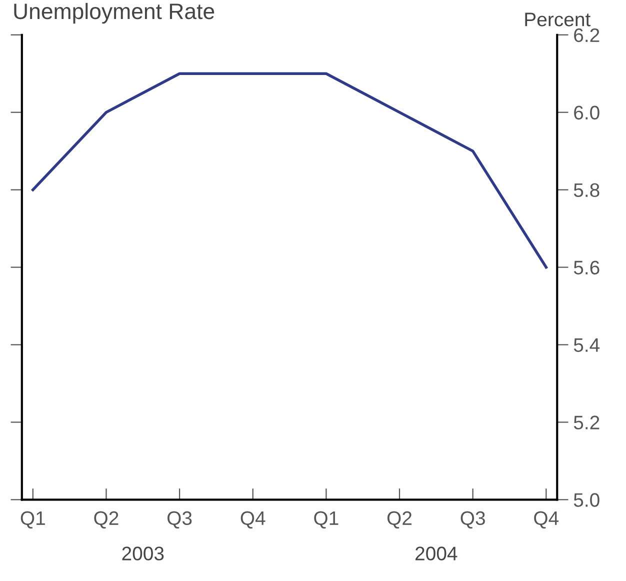 This screenshot has height=581, width=626. What do you see at coordinates (437, 553) in the screenshot?
I see `text: 2004` at bounding box center [437, 553].